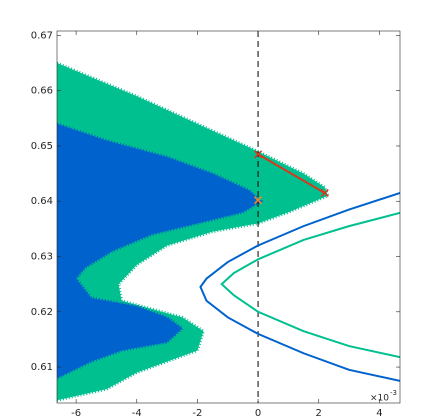 The image size is (441, 420). Describe the element at coordinates (42, 367) in the screenshot. I see `y-tick-label: 0.61` at that location.